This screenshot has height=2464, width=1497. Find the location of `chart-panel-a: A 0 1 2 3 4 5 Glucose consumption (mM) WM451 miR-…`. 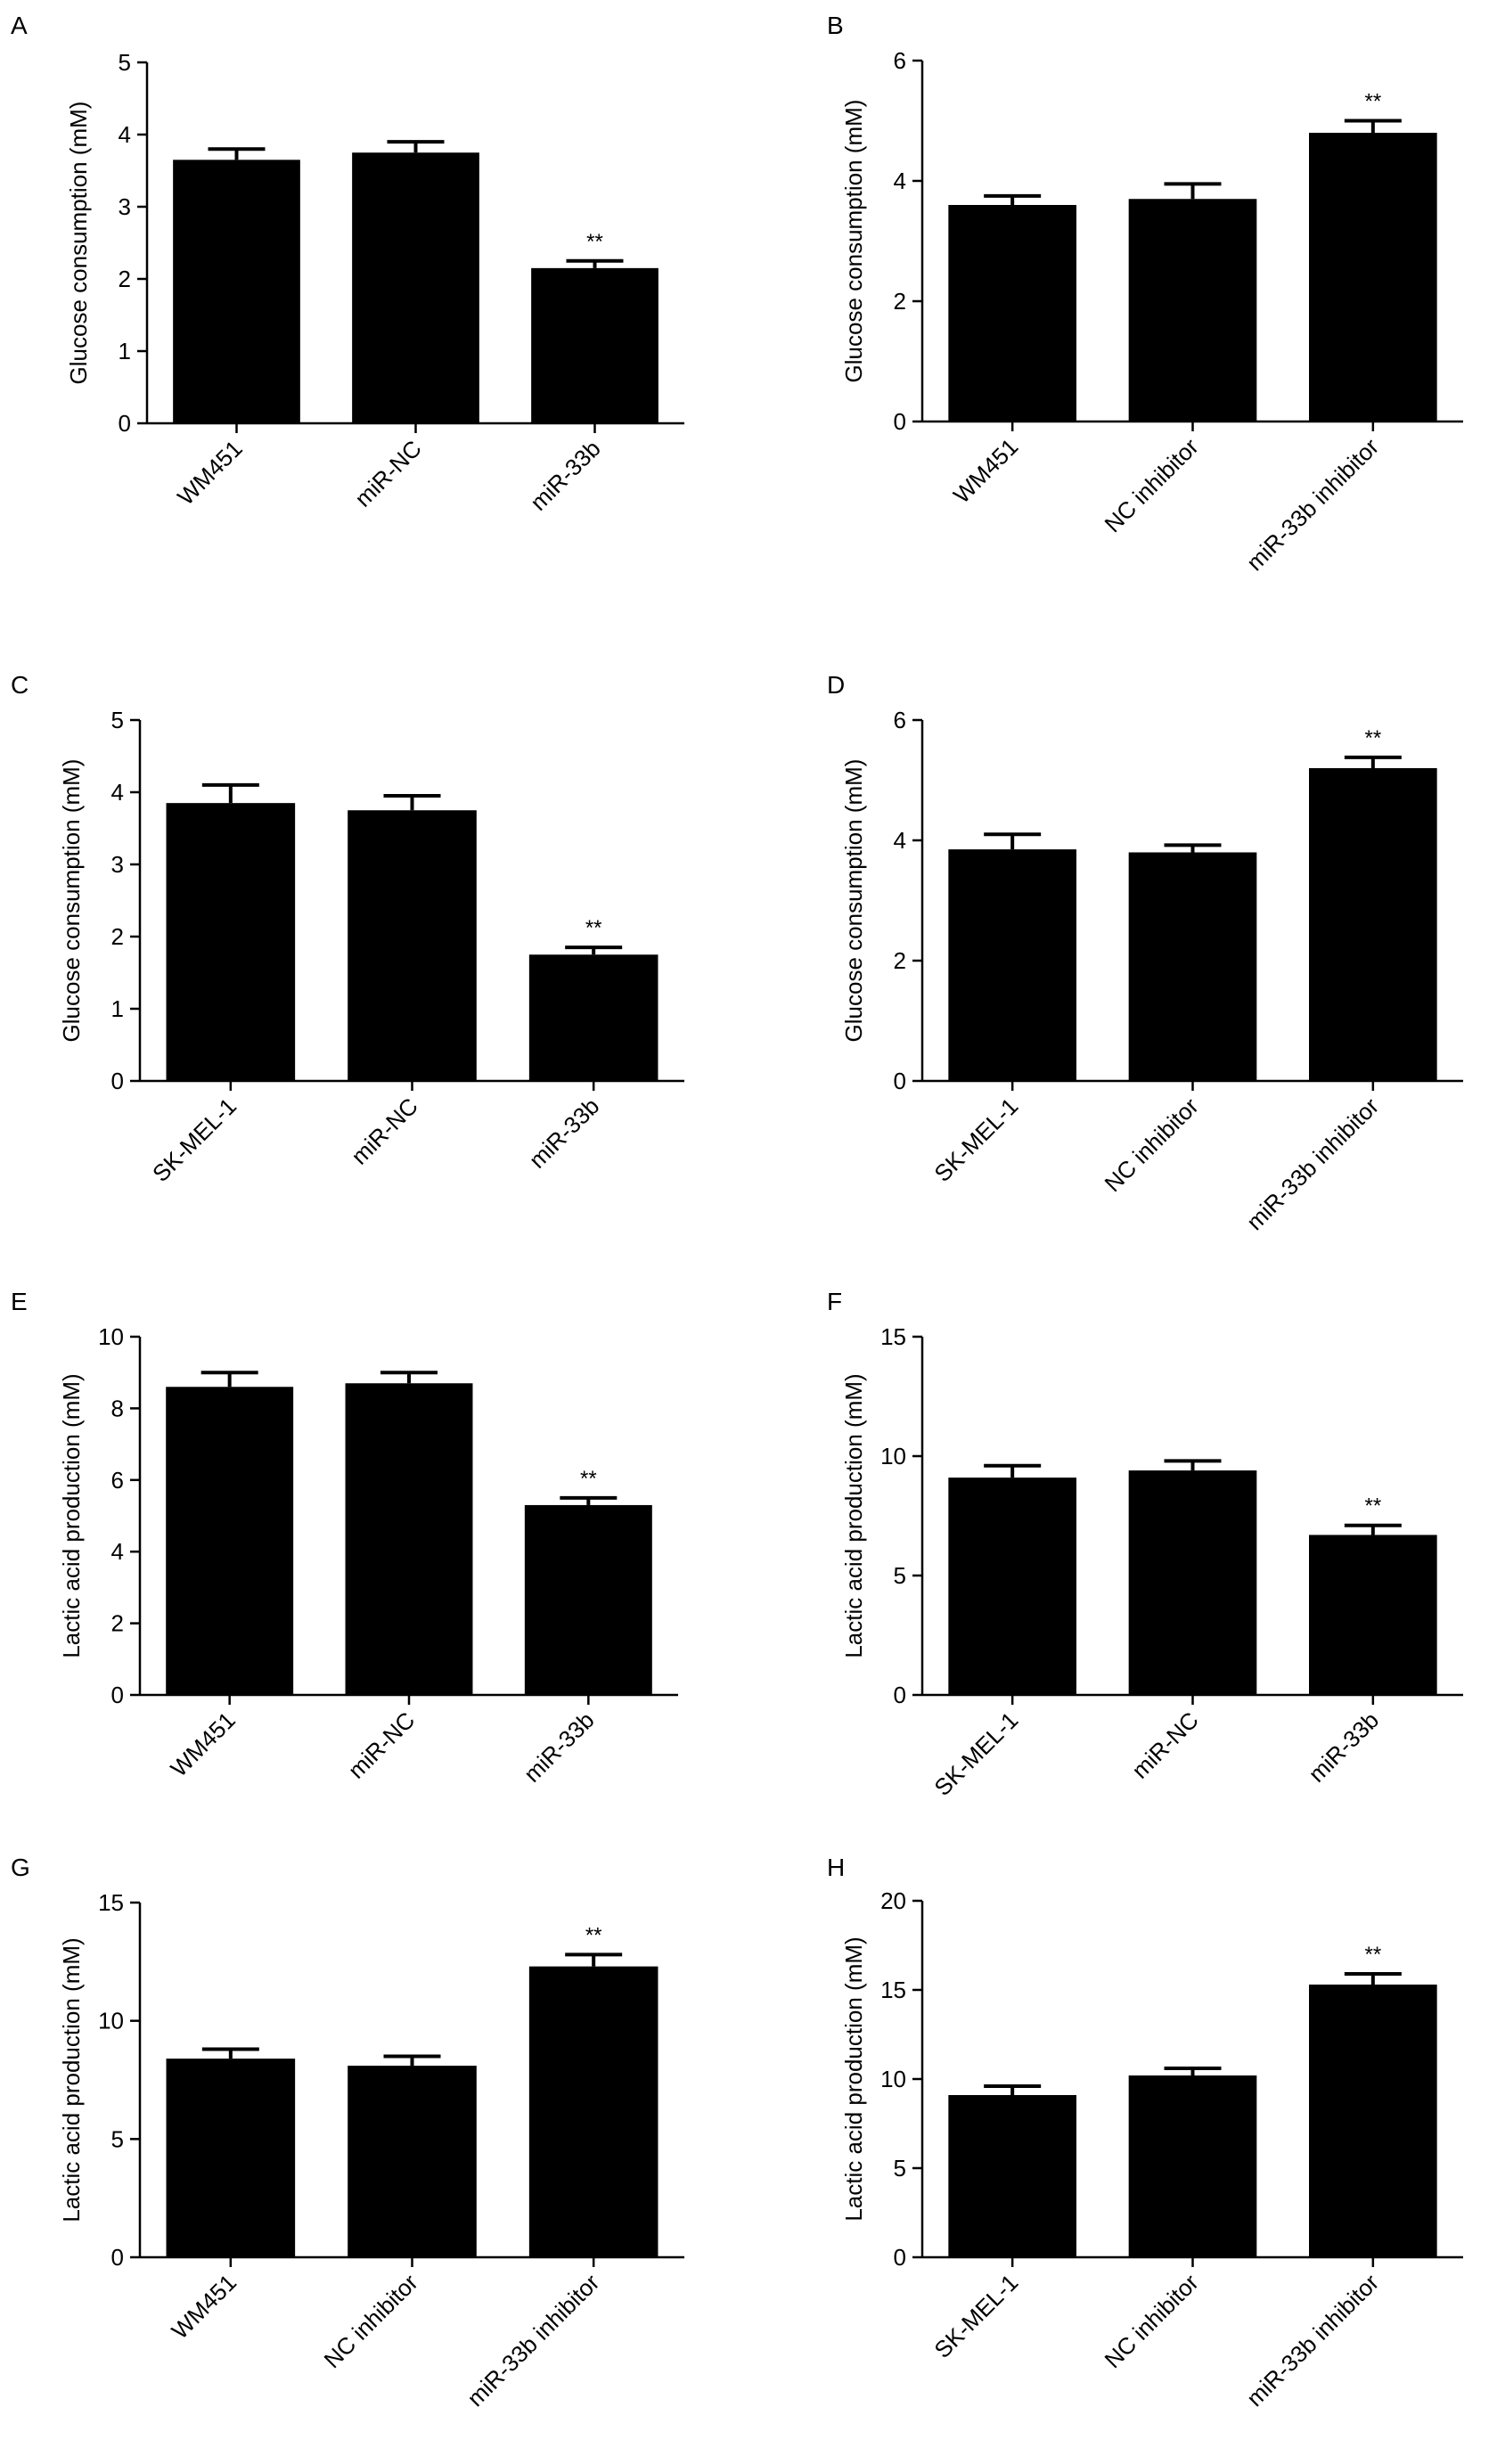

chart-panel-a: A 0 1 2 3 4 5 Glucose consumption (mM) WM451 miR-… is located at coordinates (348, 264).